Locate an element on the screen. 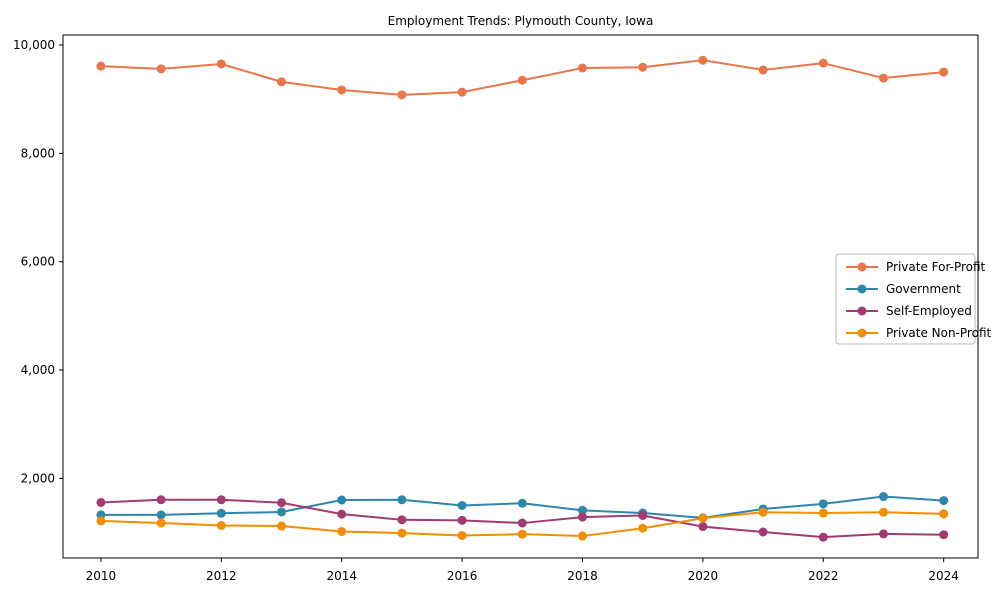  legend-label-self-employed: Self-Employed is located at coordinates (929, 311).